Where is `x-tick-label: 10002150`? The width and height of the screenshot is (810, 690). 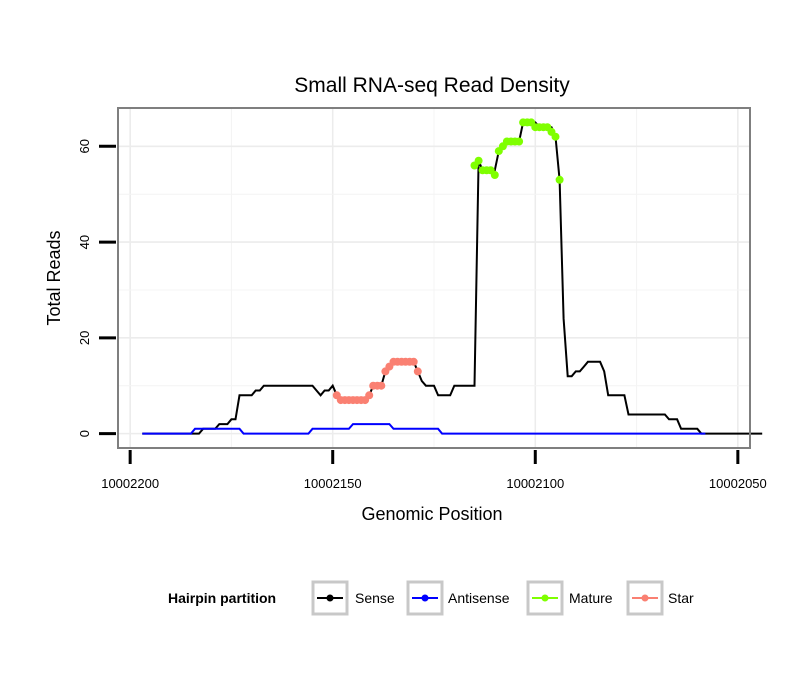 x-tick-label: 10002150 is located at coordinates (333, 483).